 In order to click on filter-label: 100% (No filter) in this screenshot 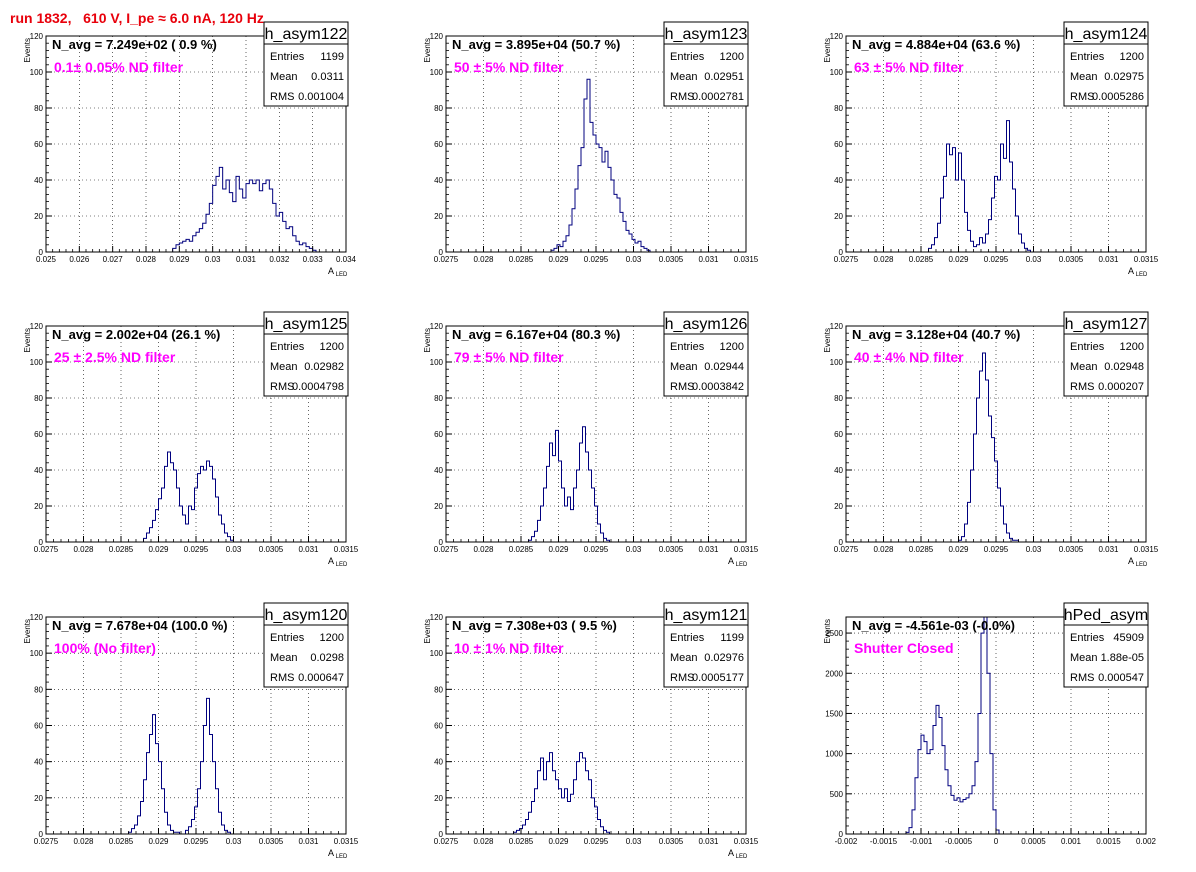, I will do `click(105, 648)`.